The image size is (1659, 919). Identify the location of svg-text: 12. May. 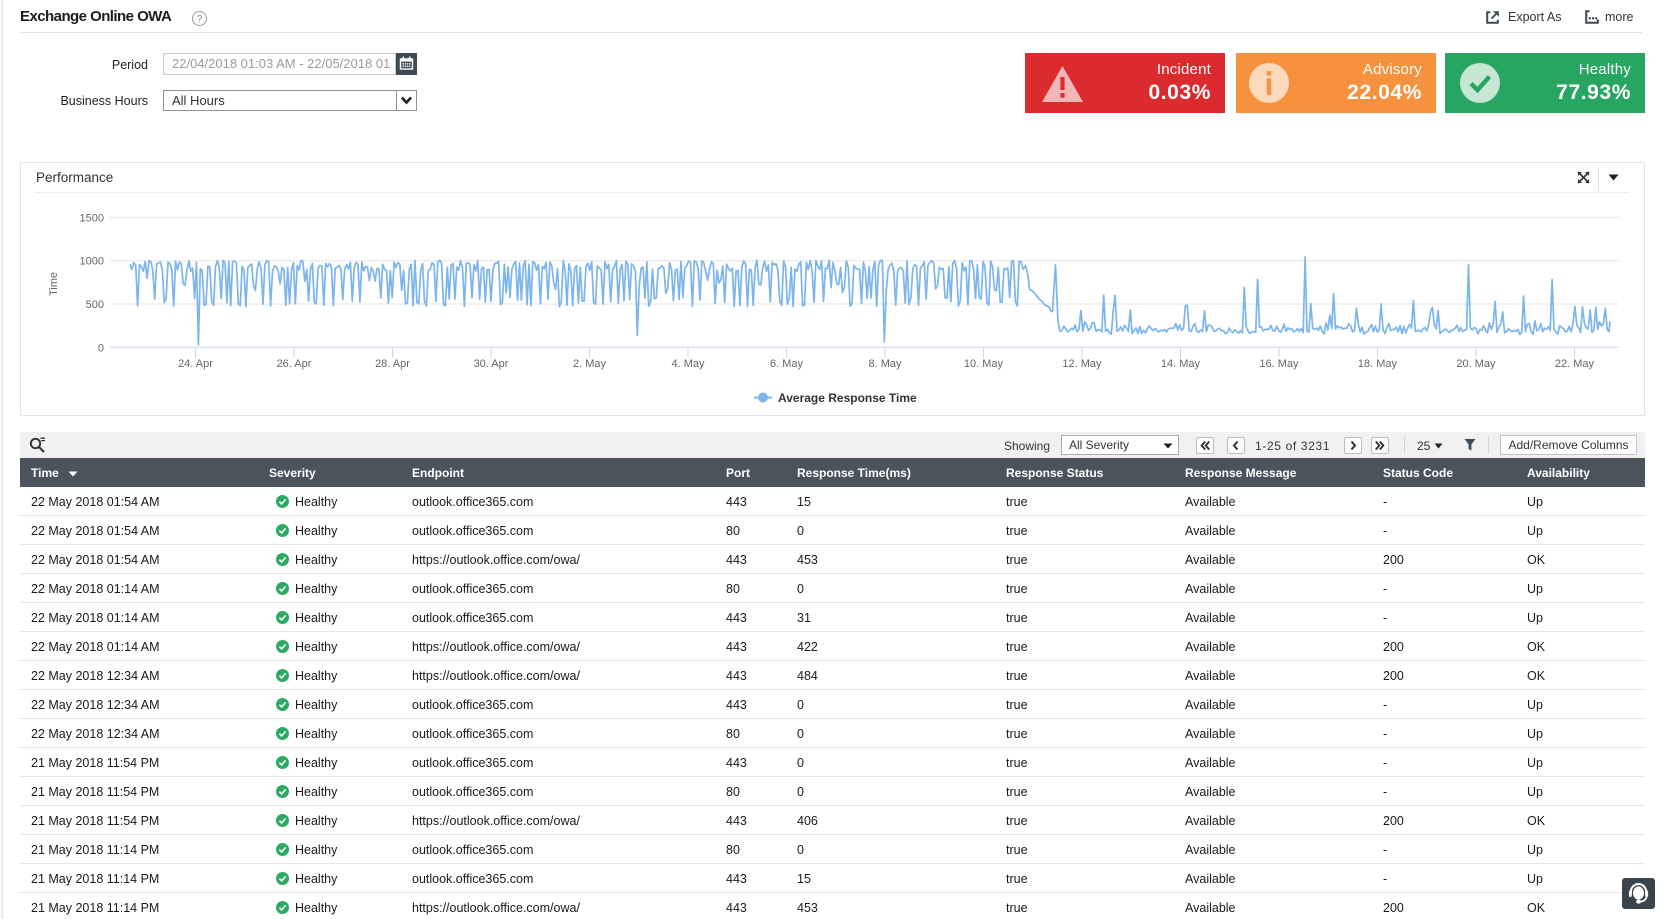
(1082, 364).